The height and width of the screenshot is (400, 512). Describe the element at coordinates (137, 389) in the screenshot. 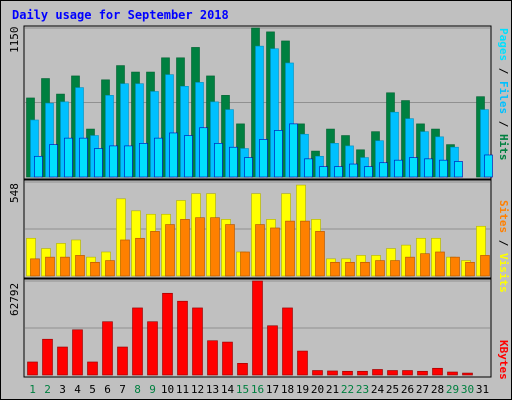

I see `x-tick-label-day-8: 8` at that location.